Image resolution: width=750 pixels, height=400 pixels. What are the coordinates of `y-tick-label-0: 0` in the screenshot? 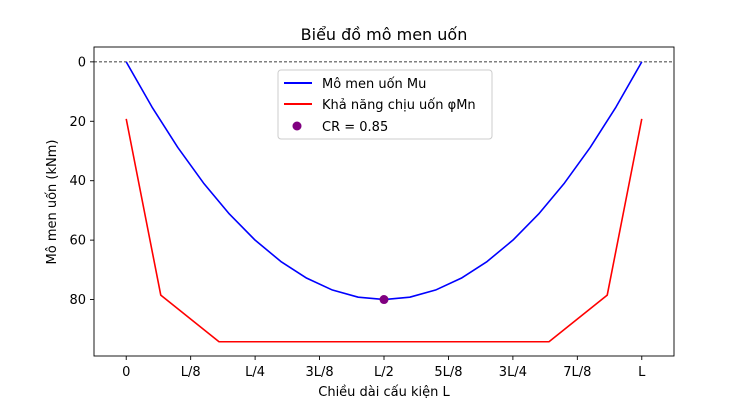 It's located at (82, 62).